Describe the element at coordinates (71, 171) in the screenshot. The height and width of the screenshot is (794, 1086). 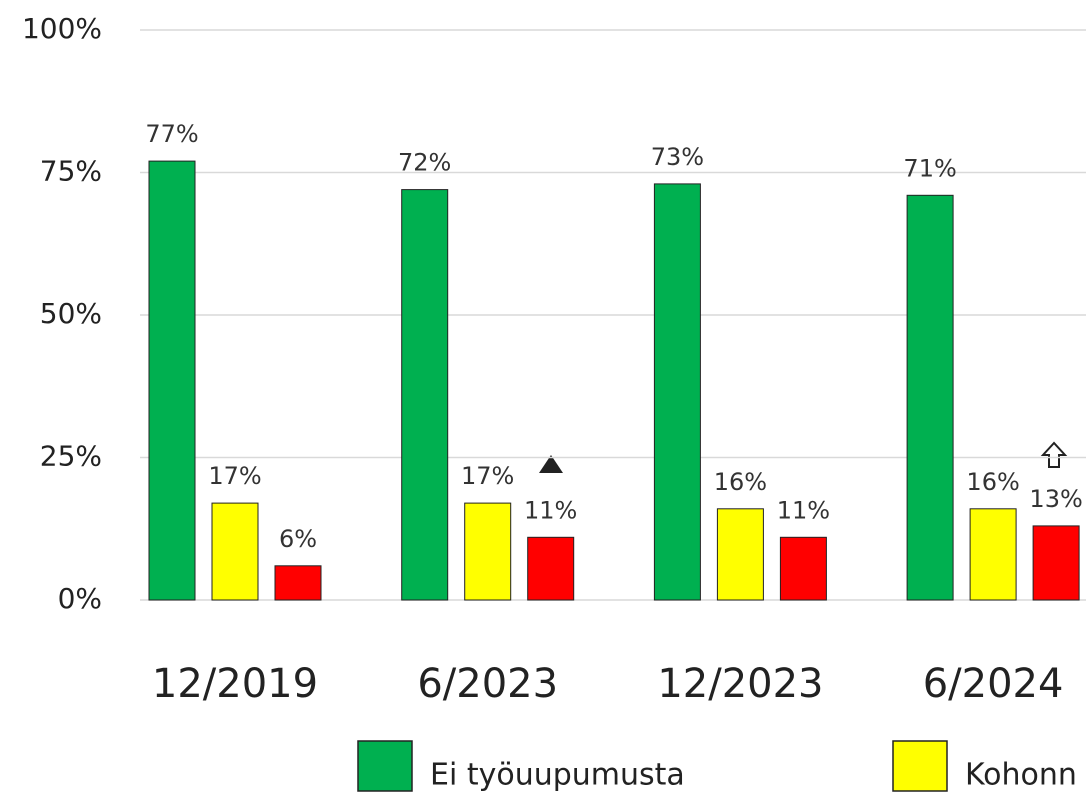
I see `y-tick-label: 75%` at that location.